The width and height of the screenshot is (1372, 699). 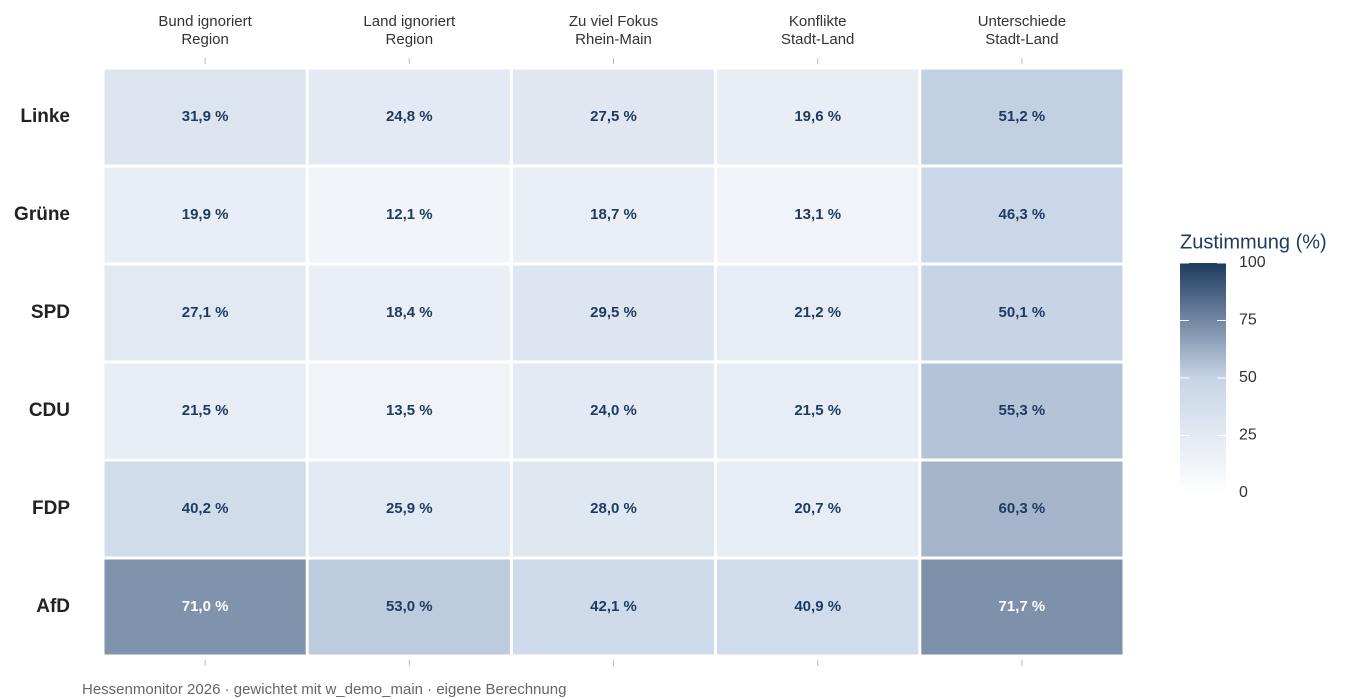 I want to click on colorbar-tick-label: 50, so click(x=1248, y=377).